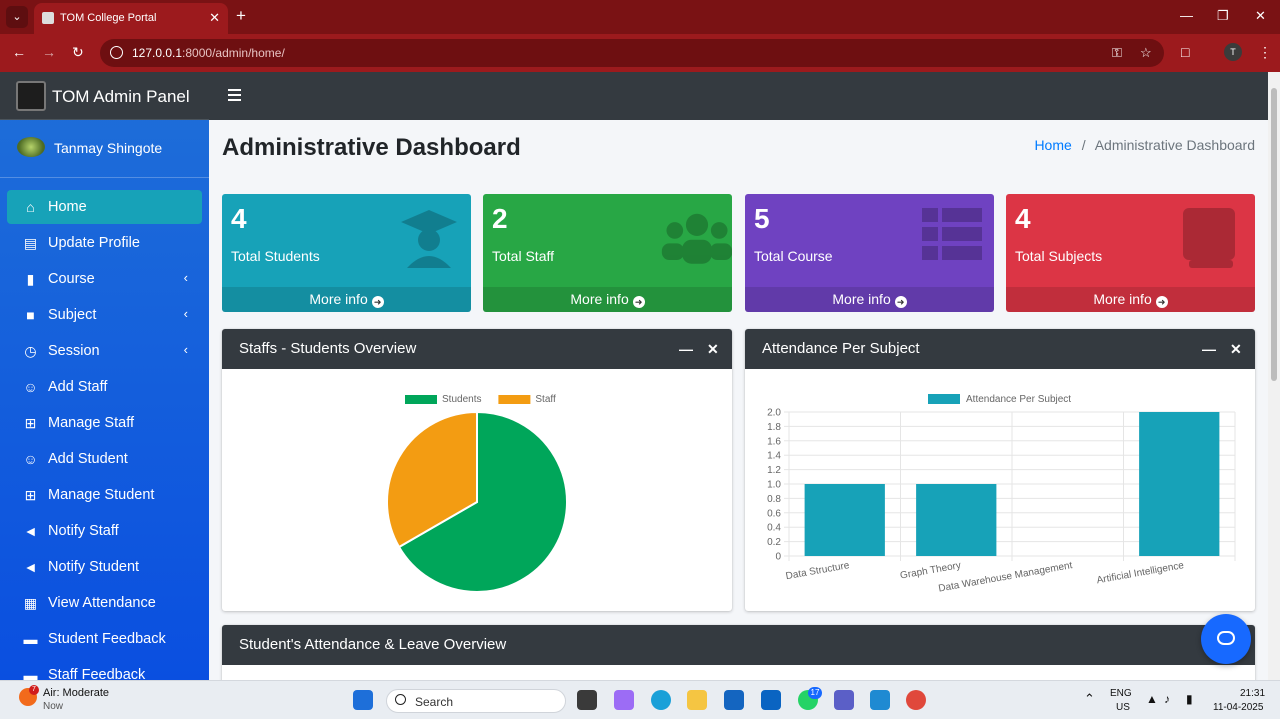  Describe the element at coordinates (104, 459) in the screenshot. I see `sidebar-item-add-student: ☺ Add Student` at that location.